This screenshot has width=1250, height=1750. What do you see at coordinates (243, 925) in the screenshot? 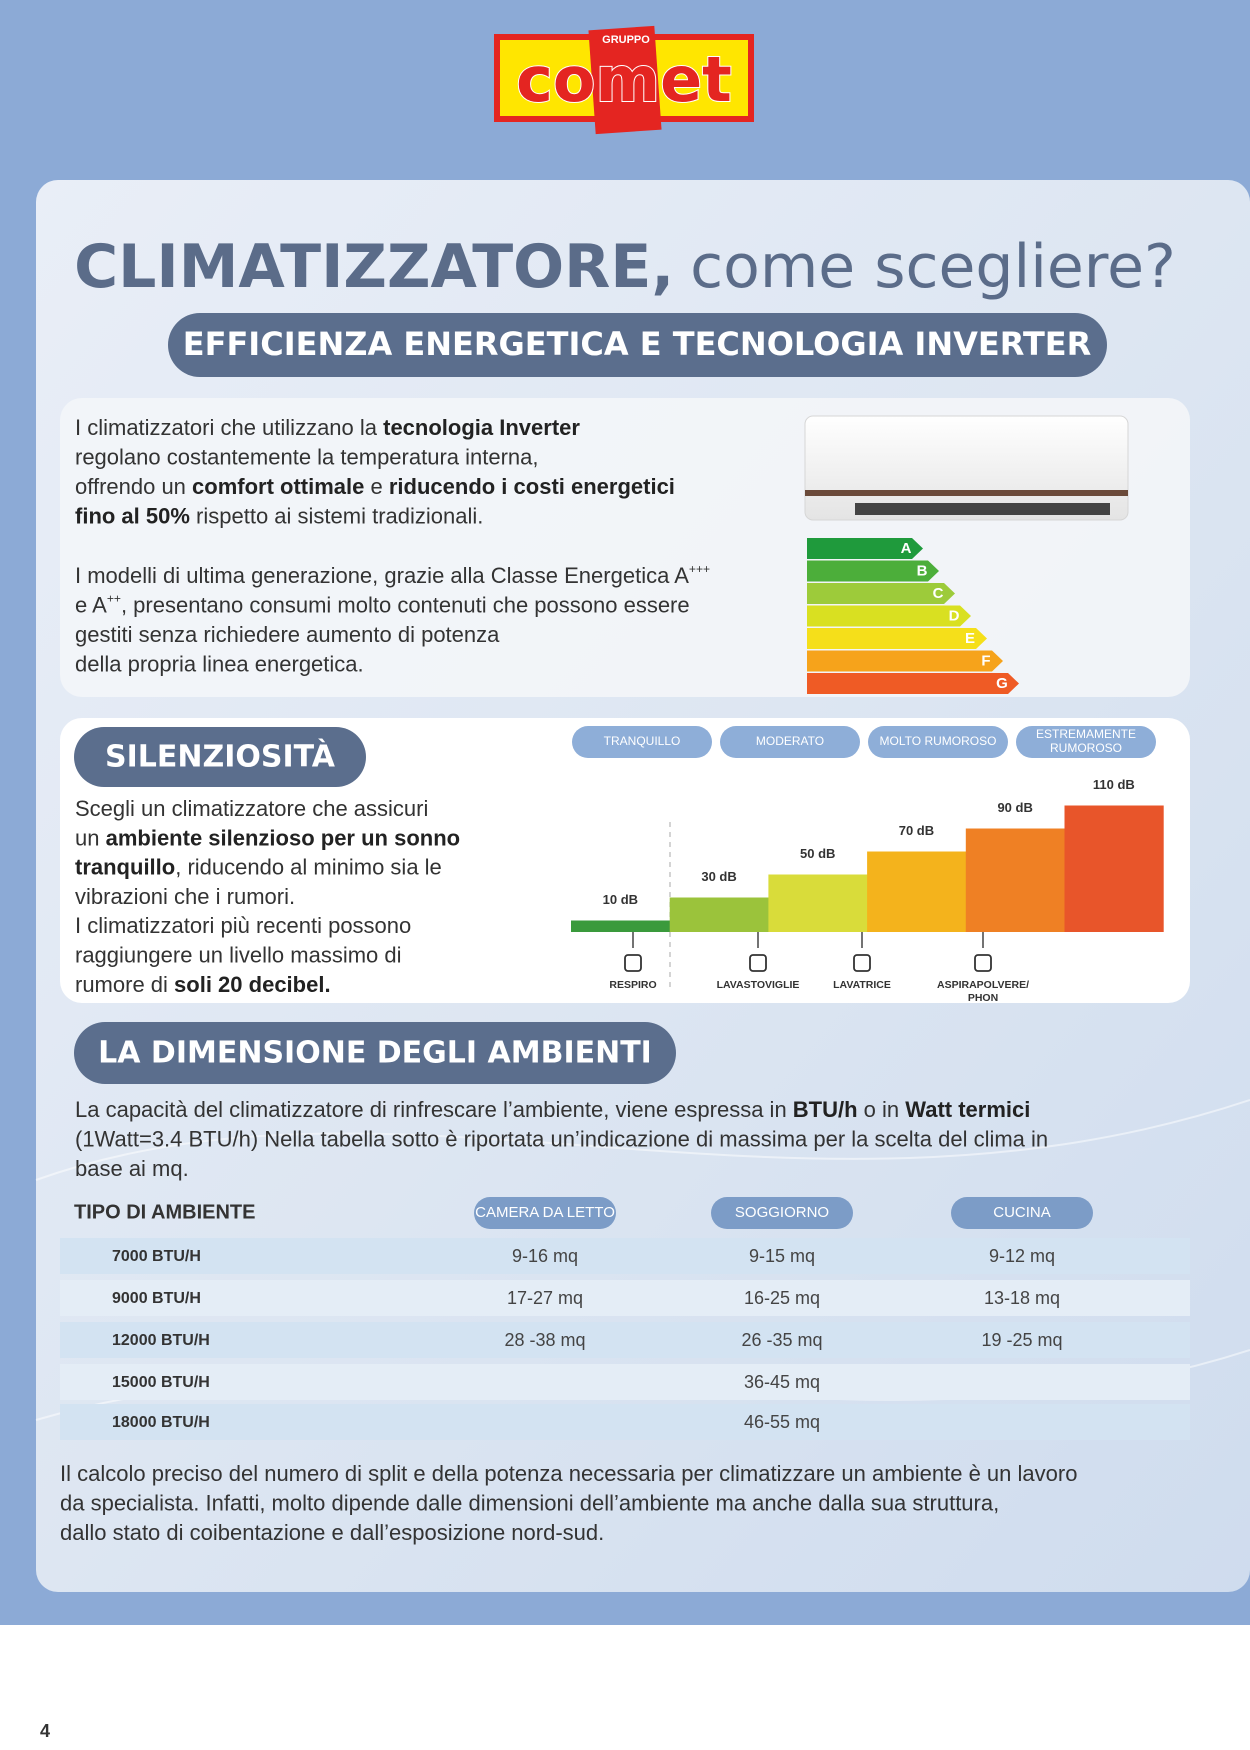
I see `text-run: I climatizzatori più recenti possono` at bounding box center [243, 925].